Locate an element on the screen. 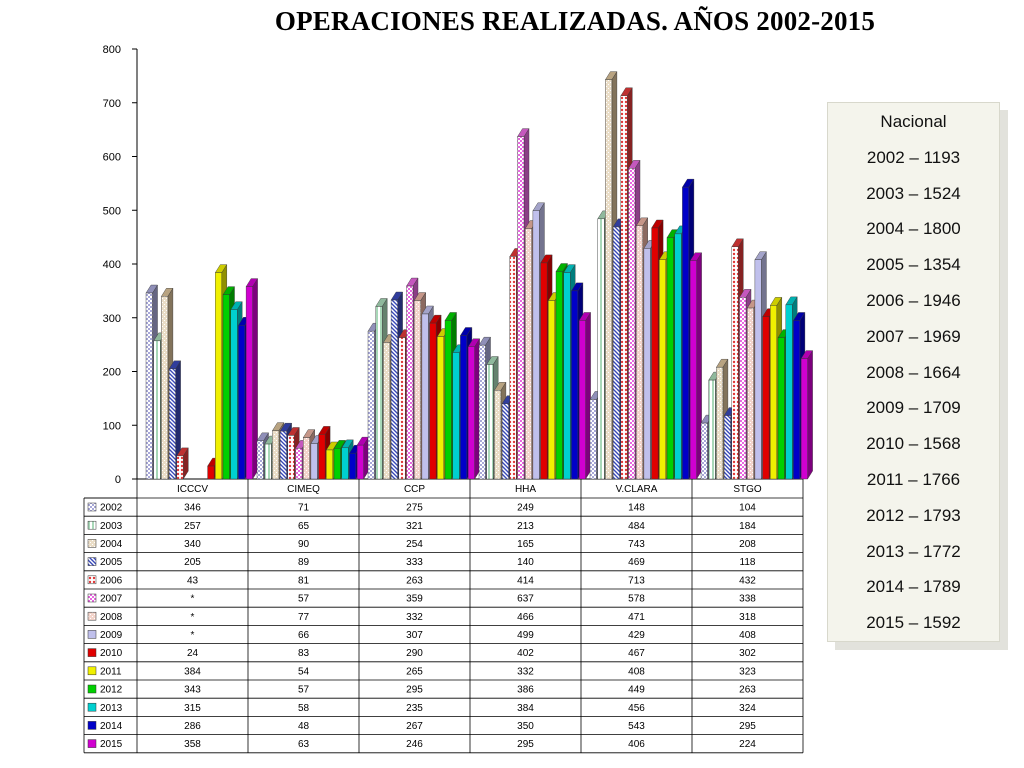  chart-title: OPERACIONES REALIZADAS. AÑOS 2002-2015 is located at coordinates (575, 21).